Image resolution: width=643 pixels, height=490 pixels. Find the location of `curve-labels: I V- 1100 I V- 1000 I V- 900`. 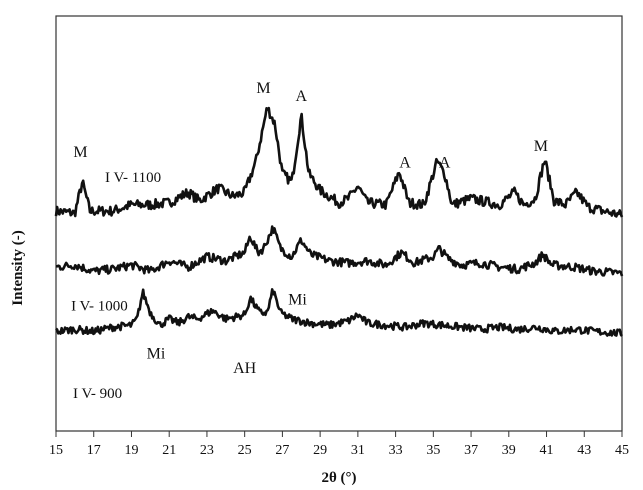

curve-labels: I V- 1100 I V- 1000 I V- 900 is located at coordinates (116, 286).